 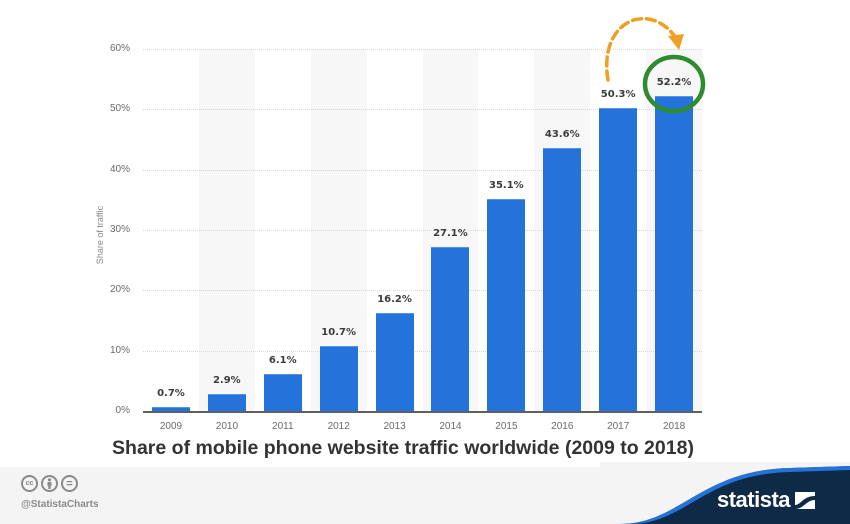 I want to click on x-tick-label: 2010, so click(x=227, y=426).